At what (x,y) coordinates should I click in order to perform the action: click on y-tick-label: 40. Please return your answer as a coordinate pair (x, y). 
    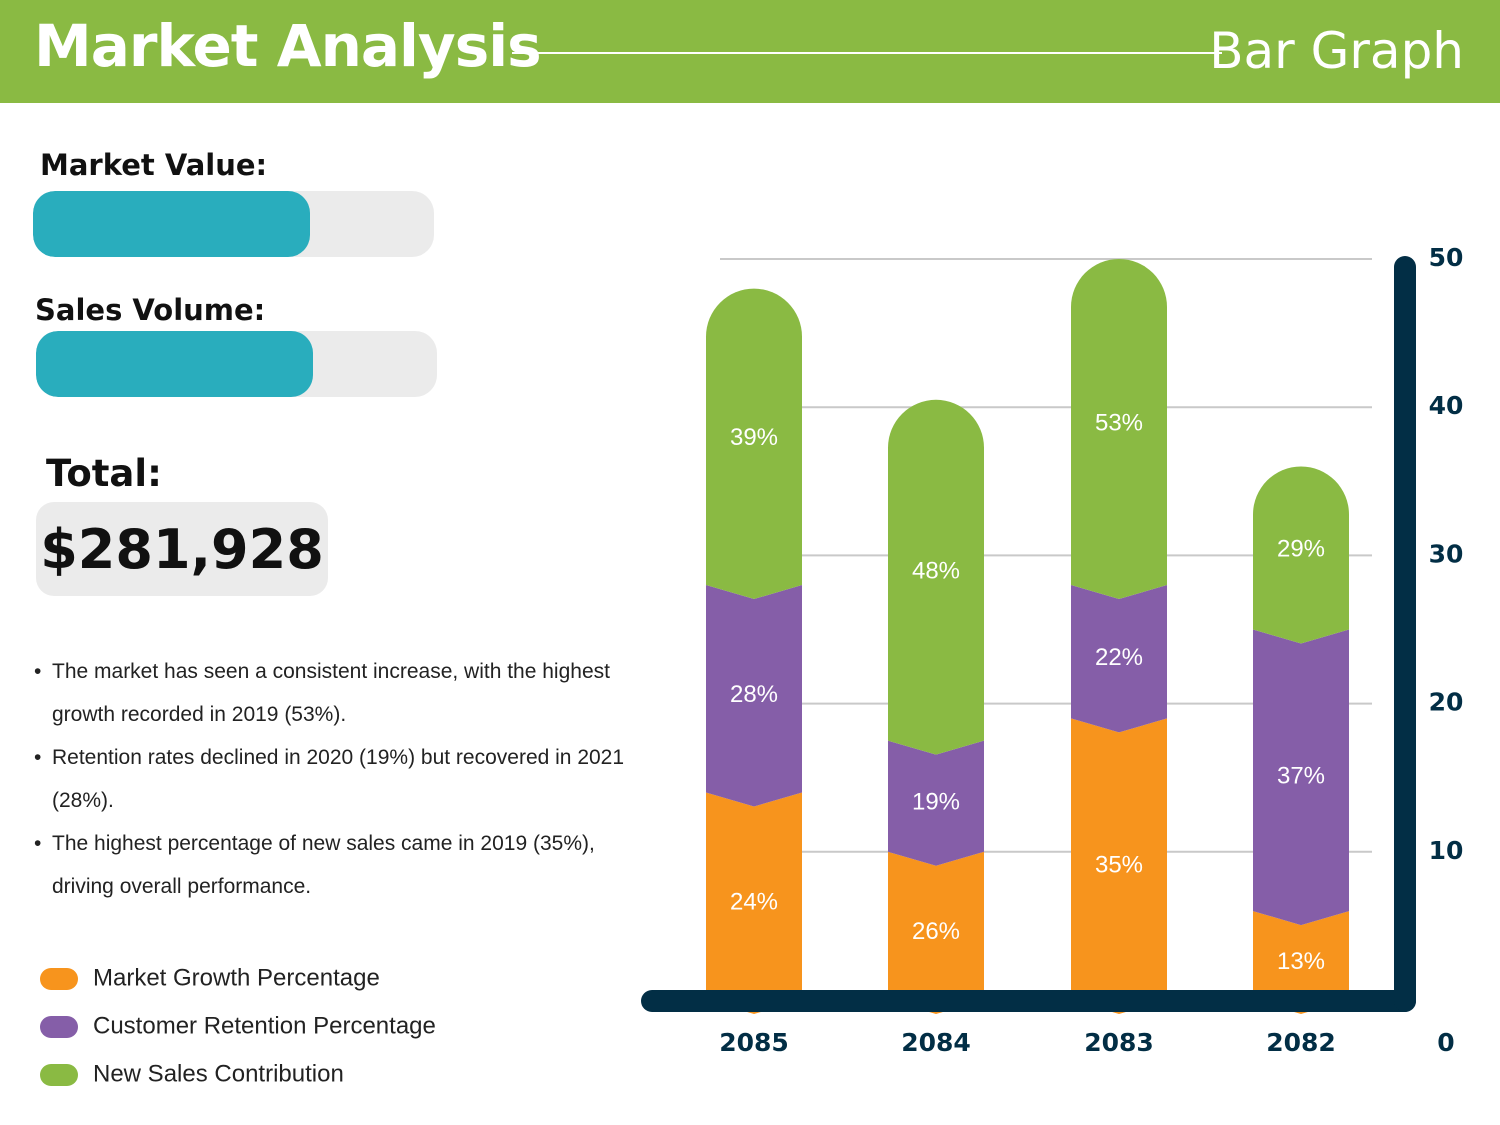
    Looking at the image, I should click on (1446, 405).